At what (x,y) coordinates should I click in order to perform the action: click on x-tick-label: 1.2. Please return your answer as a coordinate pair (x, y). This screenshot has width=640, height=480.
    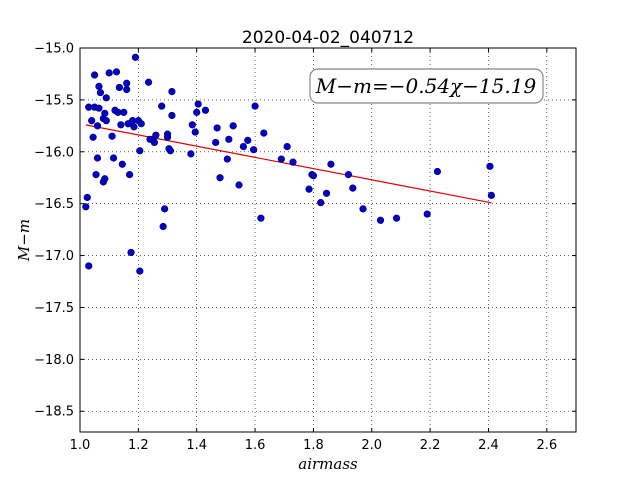
    Looking at the image, I should click on (138, 445).